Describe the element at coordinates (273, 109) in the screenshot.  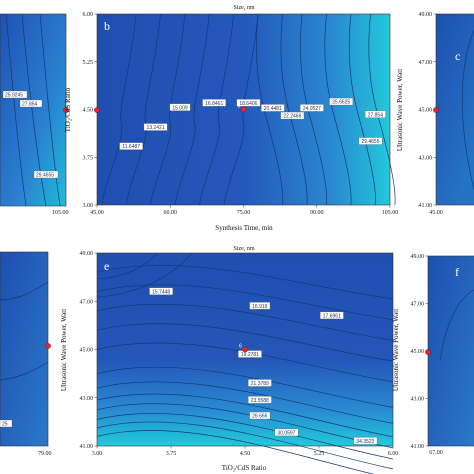
I see `contour-label-text: 20.4481` at that location.